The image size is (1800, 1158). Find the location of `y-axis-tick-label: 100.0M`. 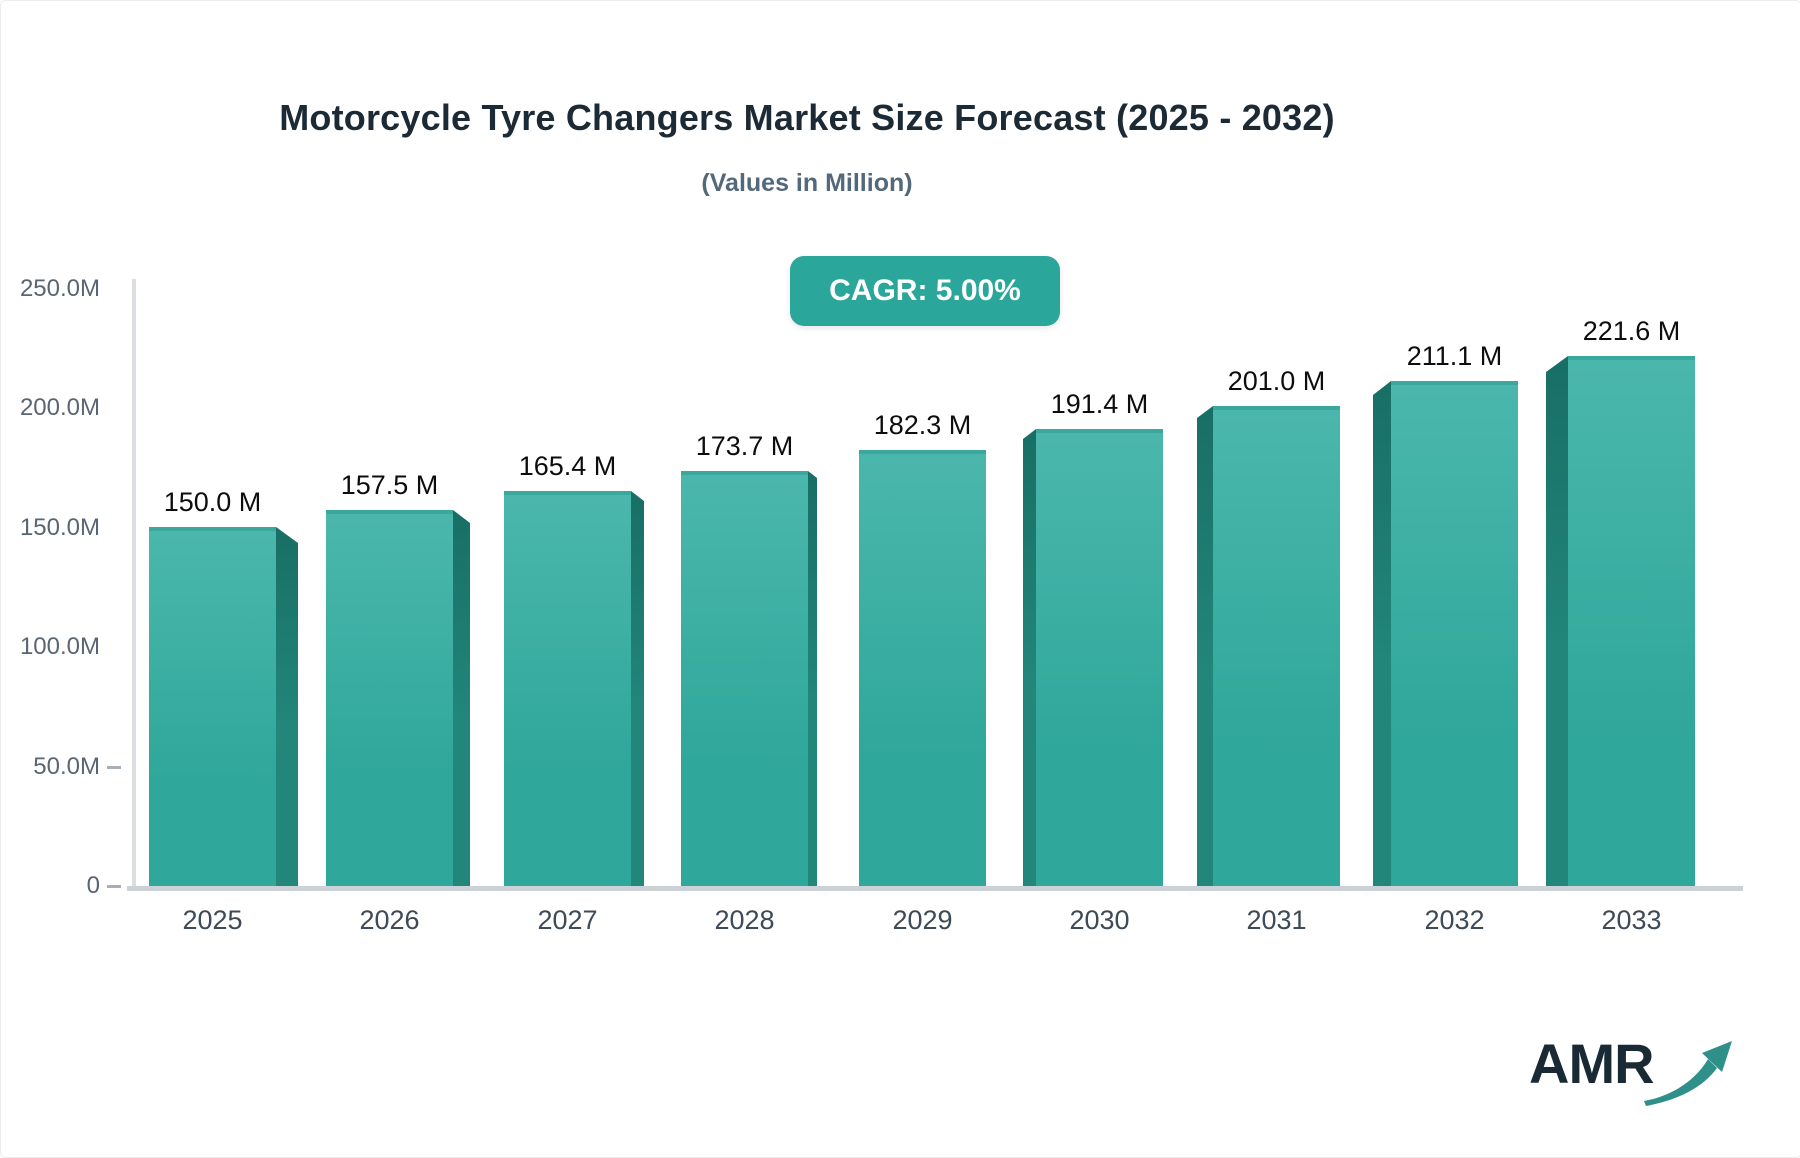

y-axis-tick-label: 100.0M is located at coordinates (59, 646).